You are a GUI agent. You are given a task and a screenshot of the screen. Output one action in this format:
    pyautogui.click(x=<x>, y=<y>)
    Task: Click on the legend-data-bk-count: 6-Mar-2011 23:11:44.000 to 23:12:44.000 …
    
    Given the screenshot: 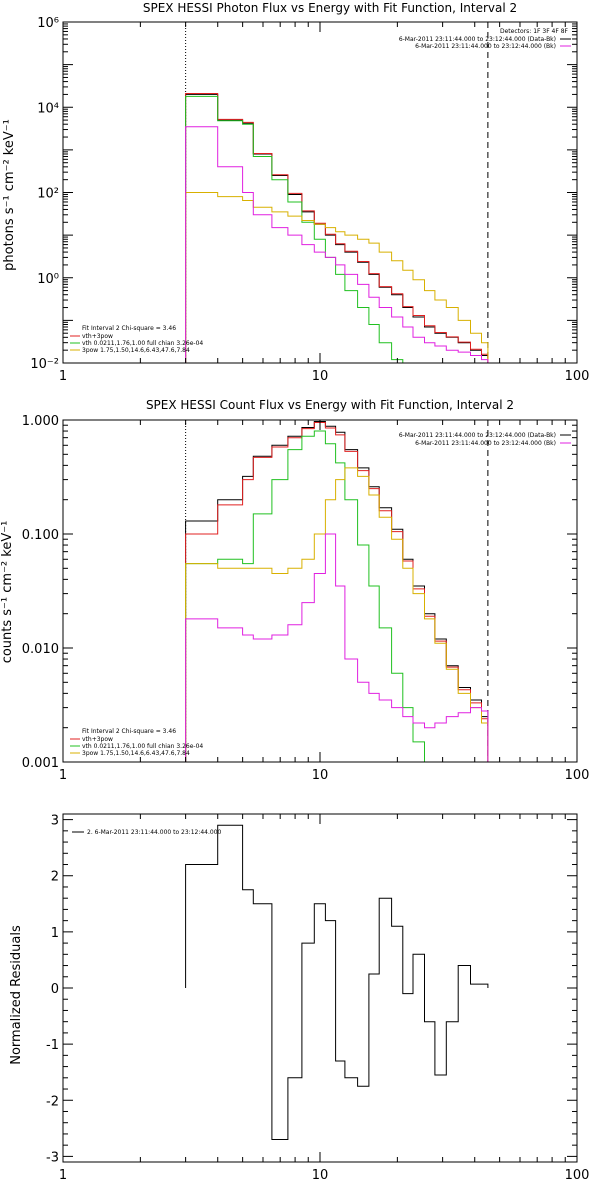 What is the action you would take?
    pyautogui.click(x=477, y=435)
    